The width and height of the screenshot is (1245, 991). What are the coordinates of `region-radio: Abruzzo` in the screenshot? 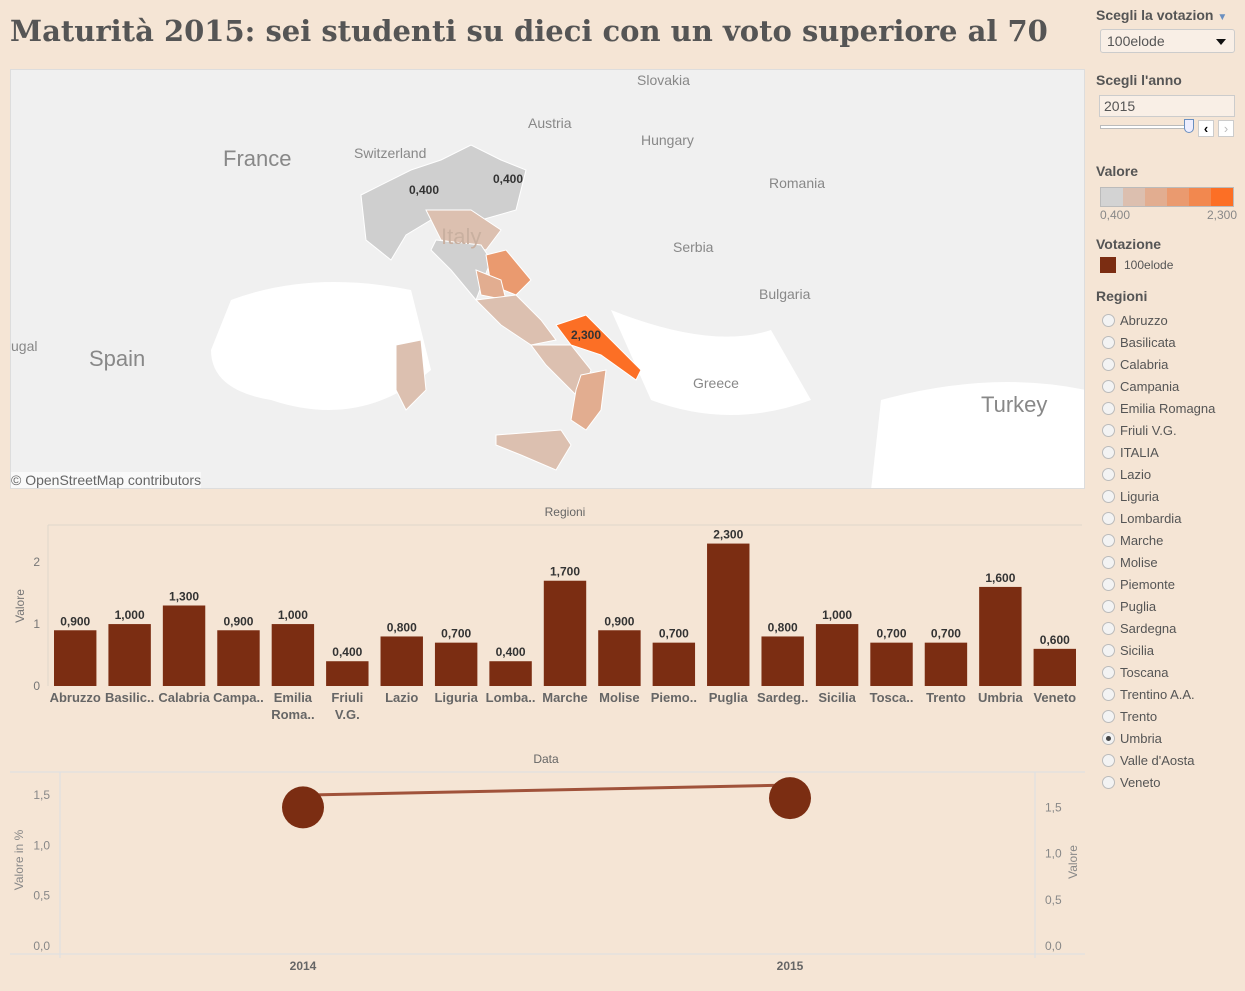 It's located at (1135, 320).